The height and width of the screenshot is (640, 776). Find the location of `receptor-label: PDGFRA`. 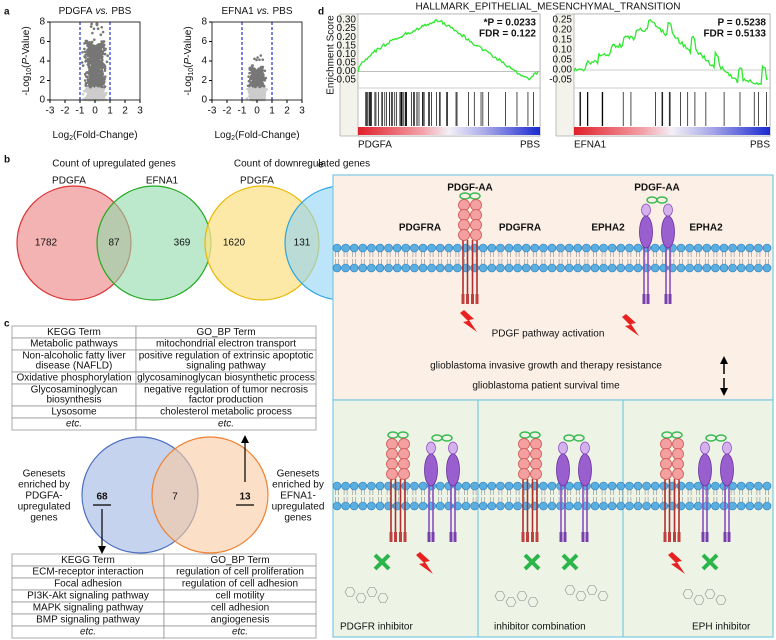

receptor-label: PDGFRA is located at coordinates (420, 228).